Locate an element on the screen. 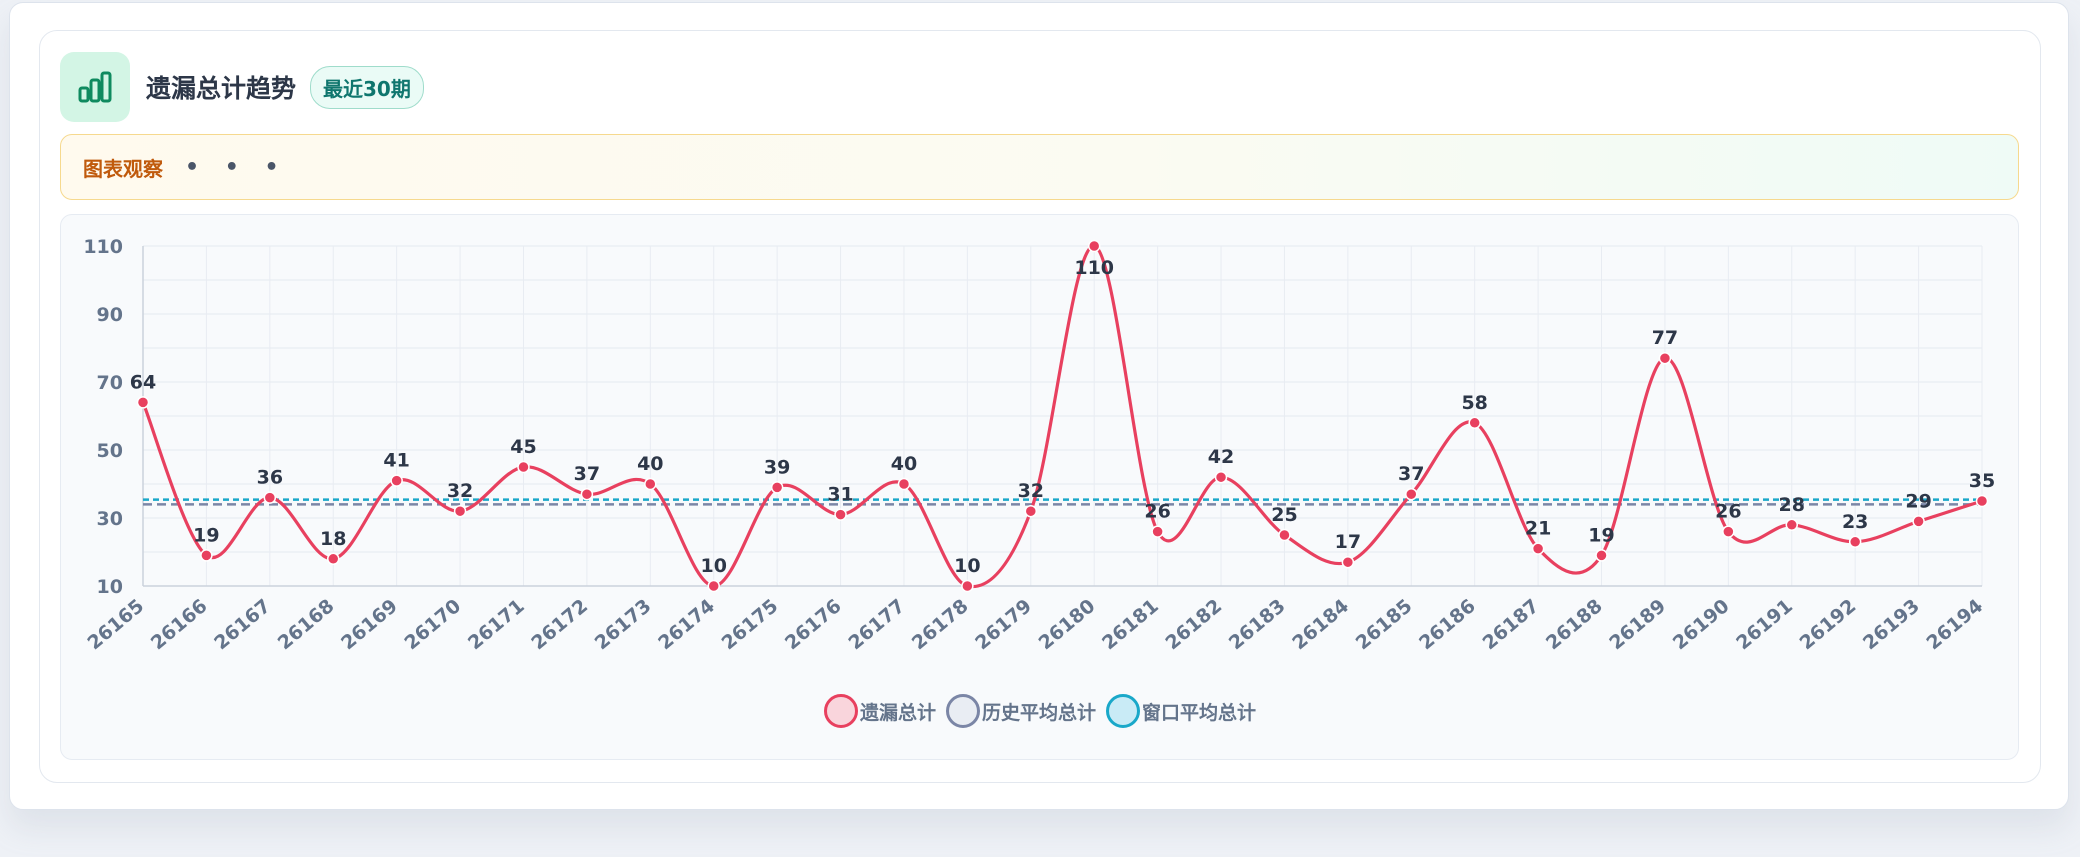 This screenshot has height=857, width=2080. x-tick-label: 26167 is located at coordinates (242, 624).